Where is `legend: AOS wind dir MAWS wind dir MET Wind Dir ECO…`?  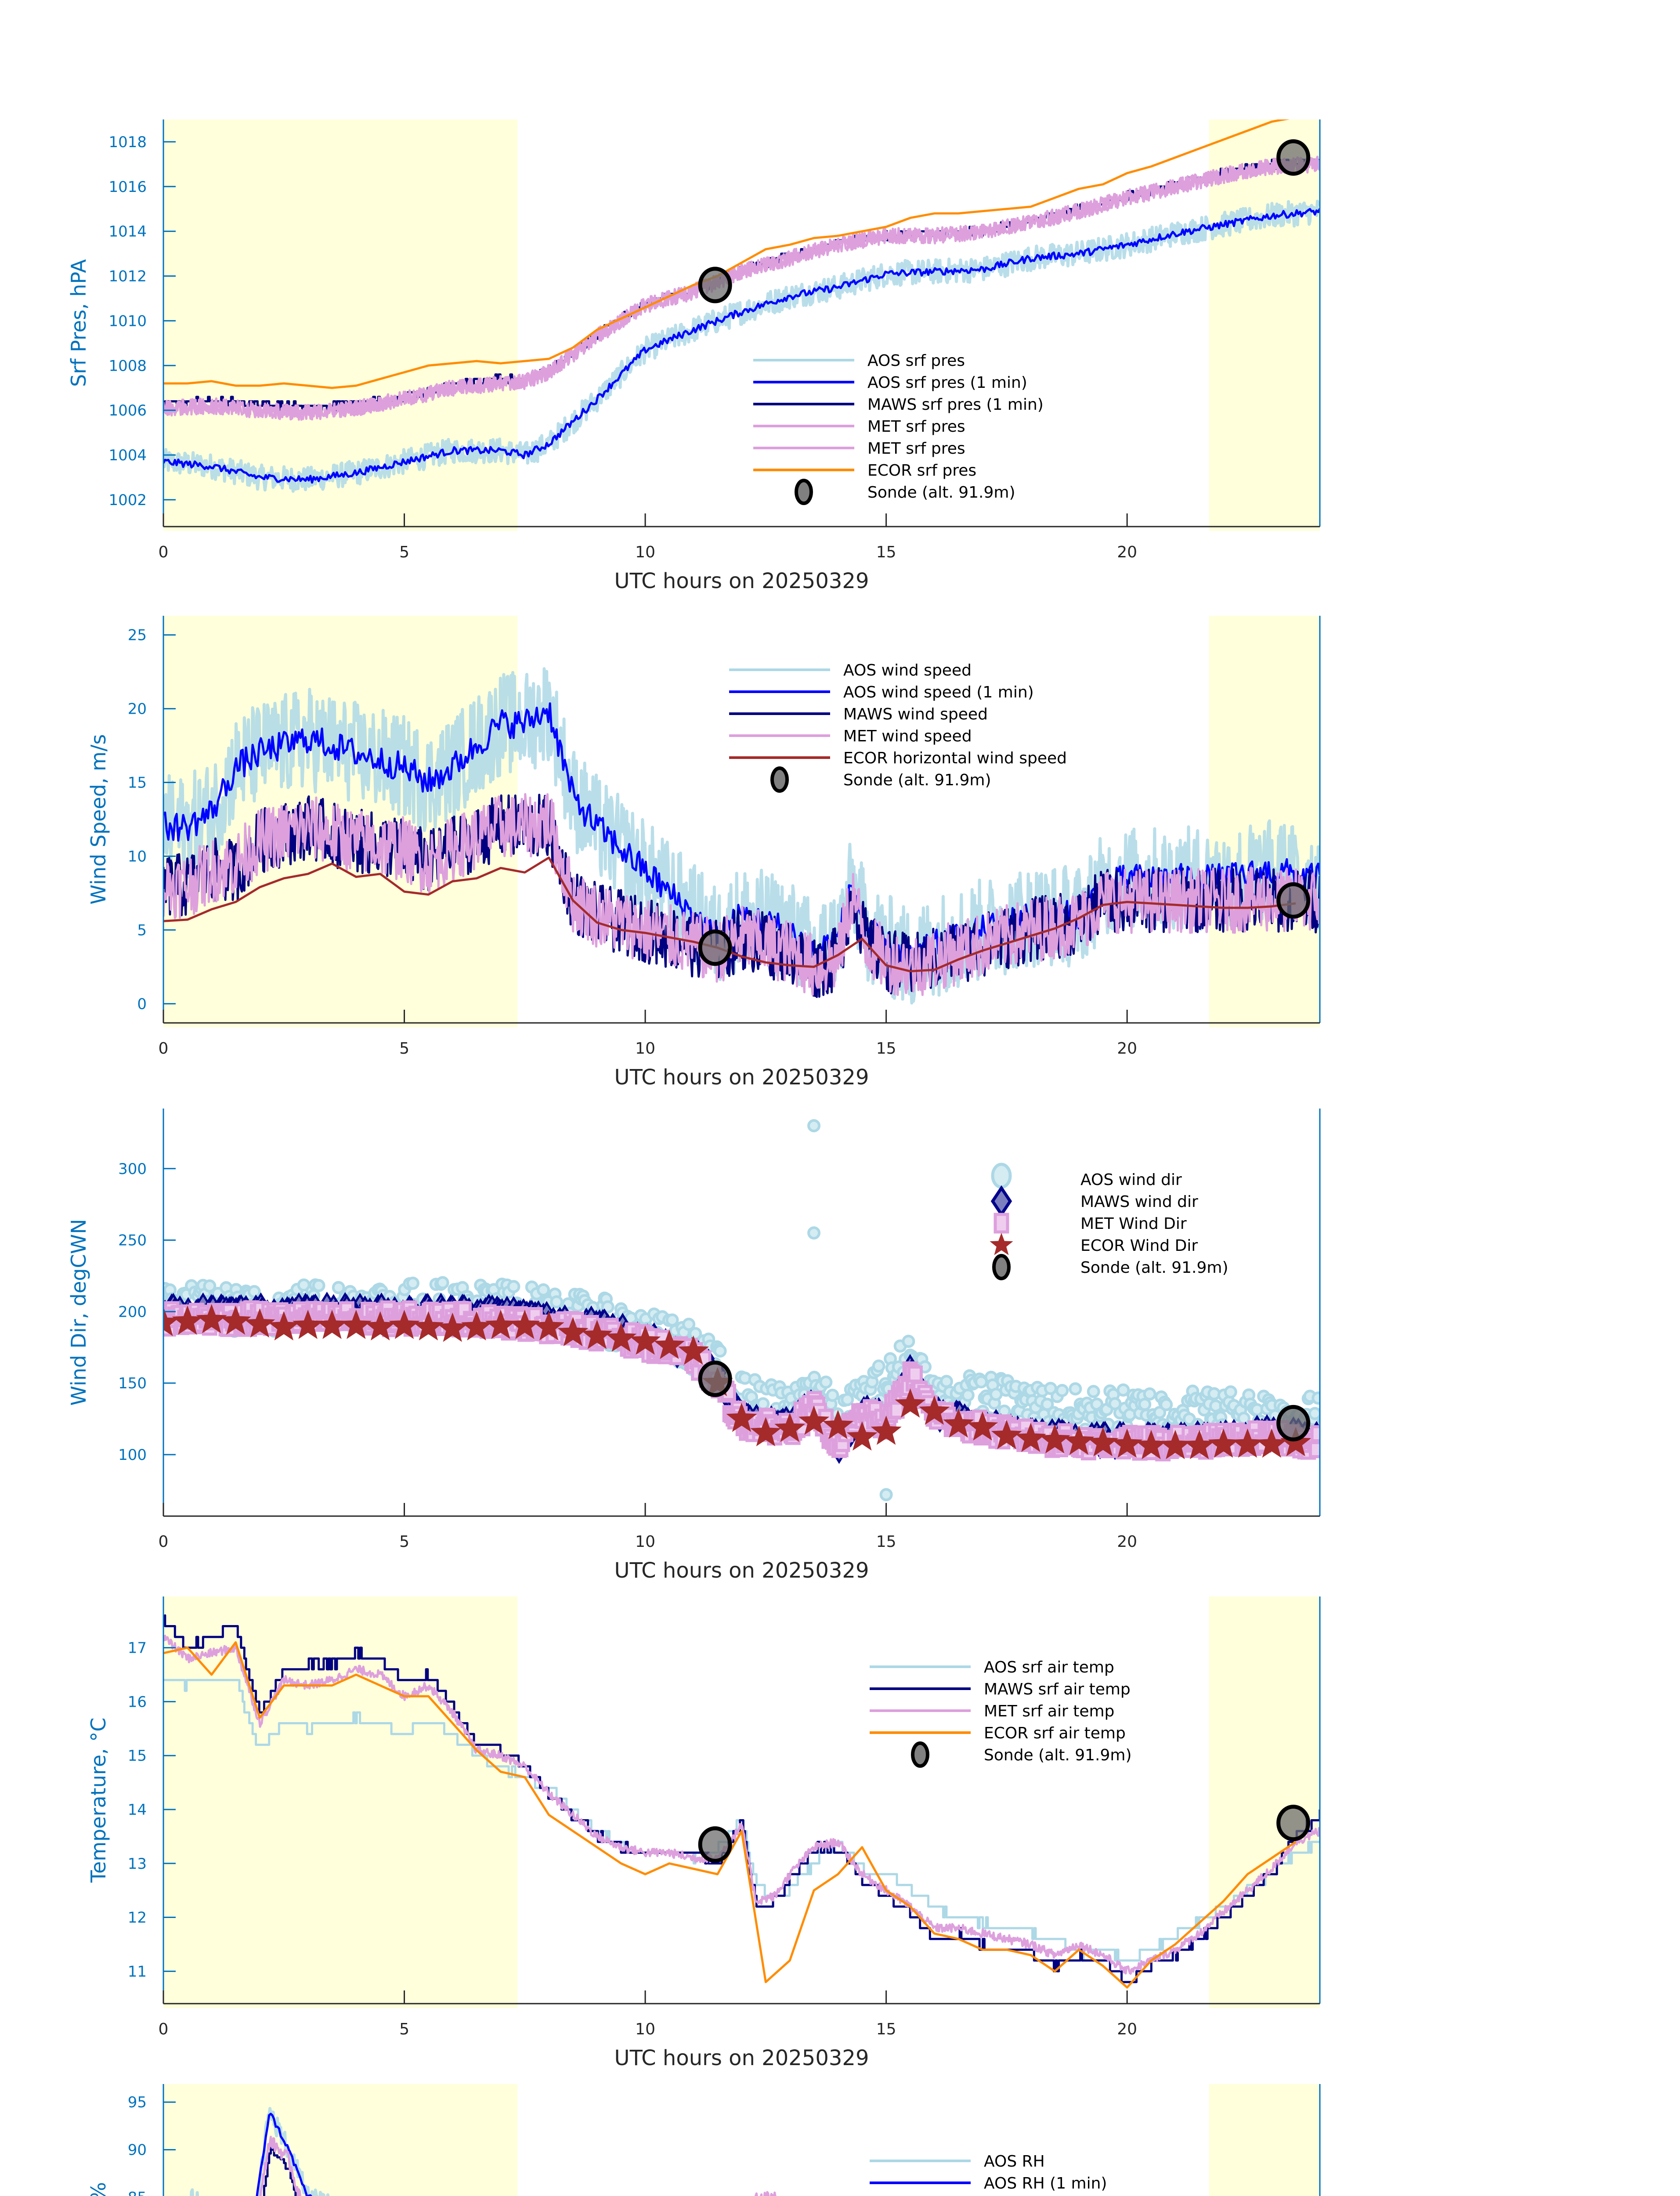 legend: AOS wind dir MAWS wind dir MET Wind Dir ECO… is located at coordinates (1109, 1221).